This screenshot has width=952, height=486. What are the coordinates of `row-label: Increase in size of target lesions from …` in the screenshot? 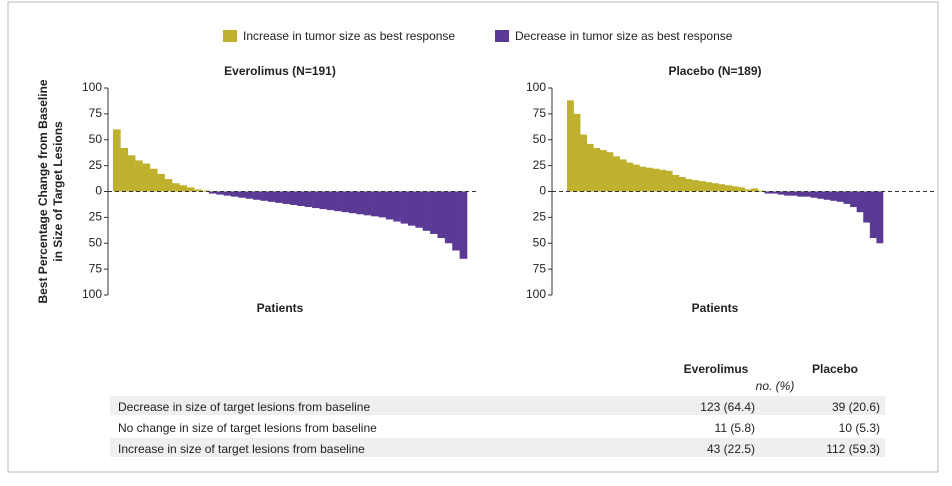 It's located at (241, 449).